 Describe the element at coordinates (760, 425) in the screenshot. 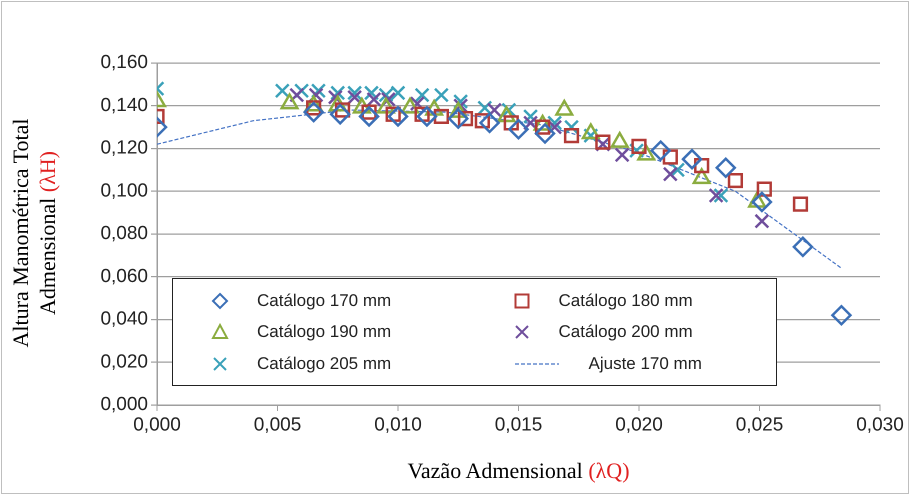

I see `x-tick-label: 0,025` at that location.